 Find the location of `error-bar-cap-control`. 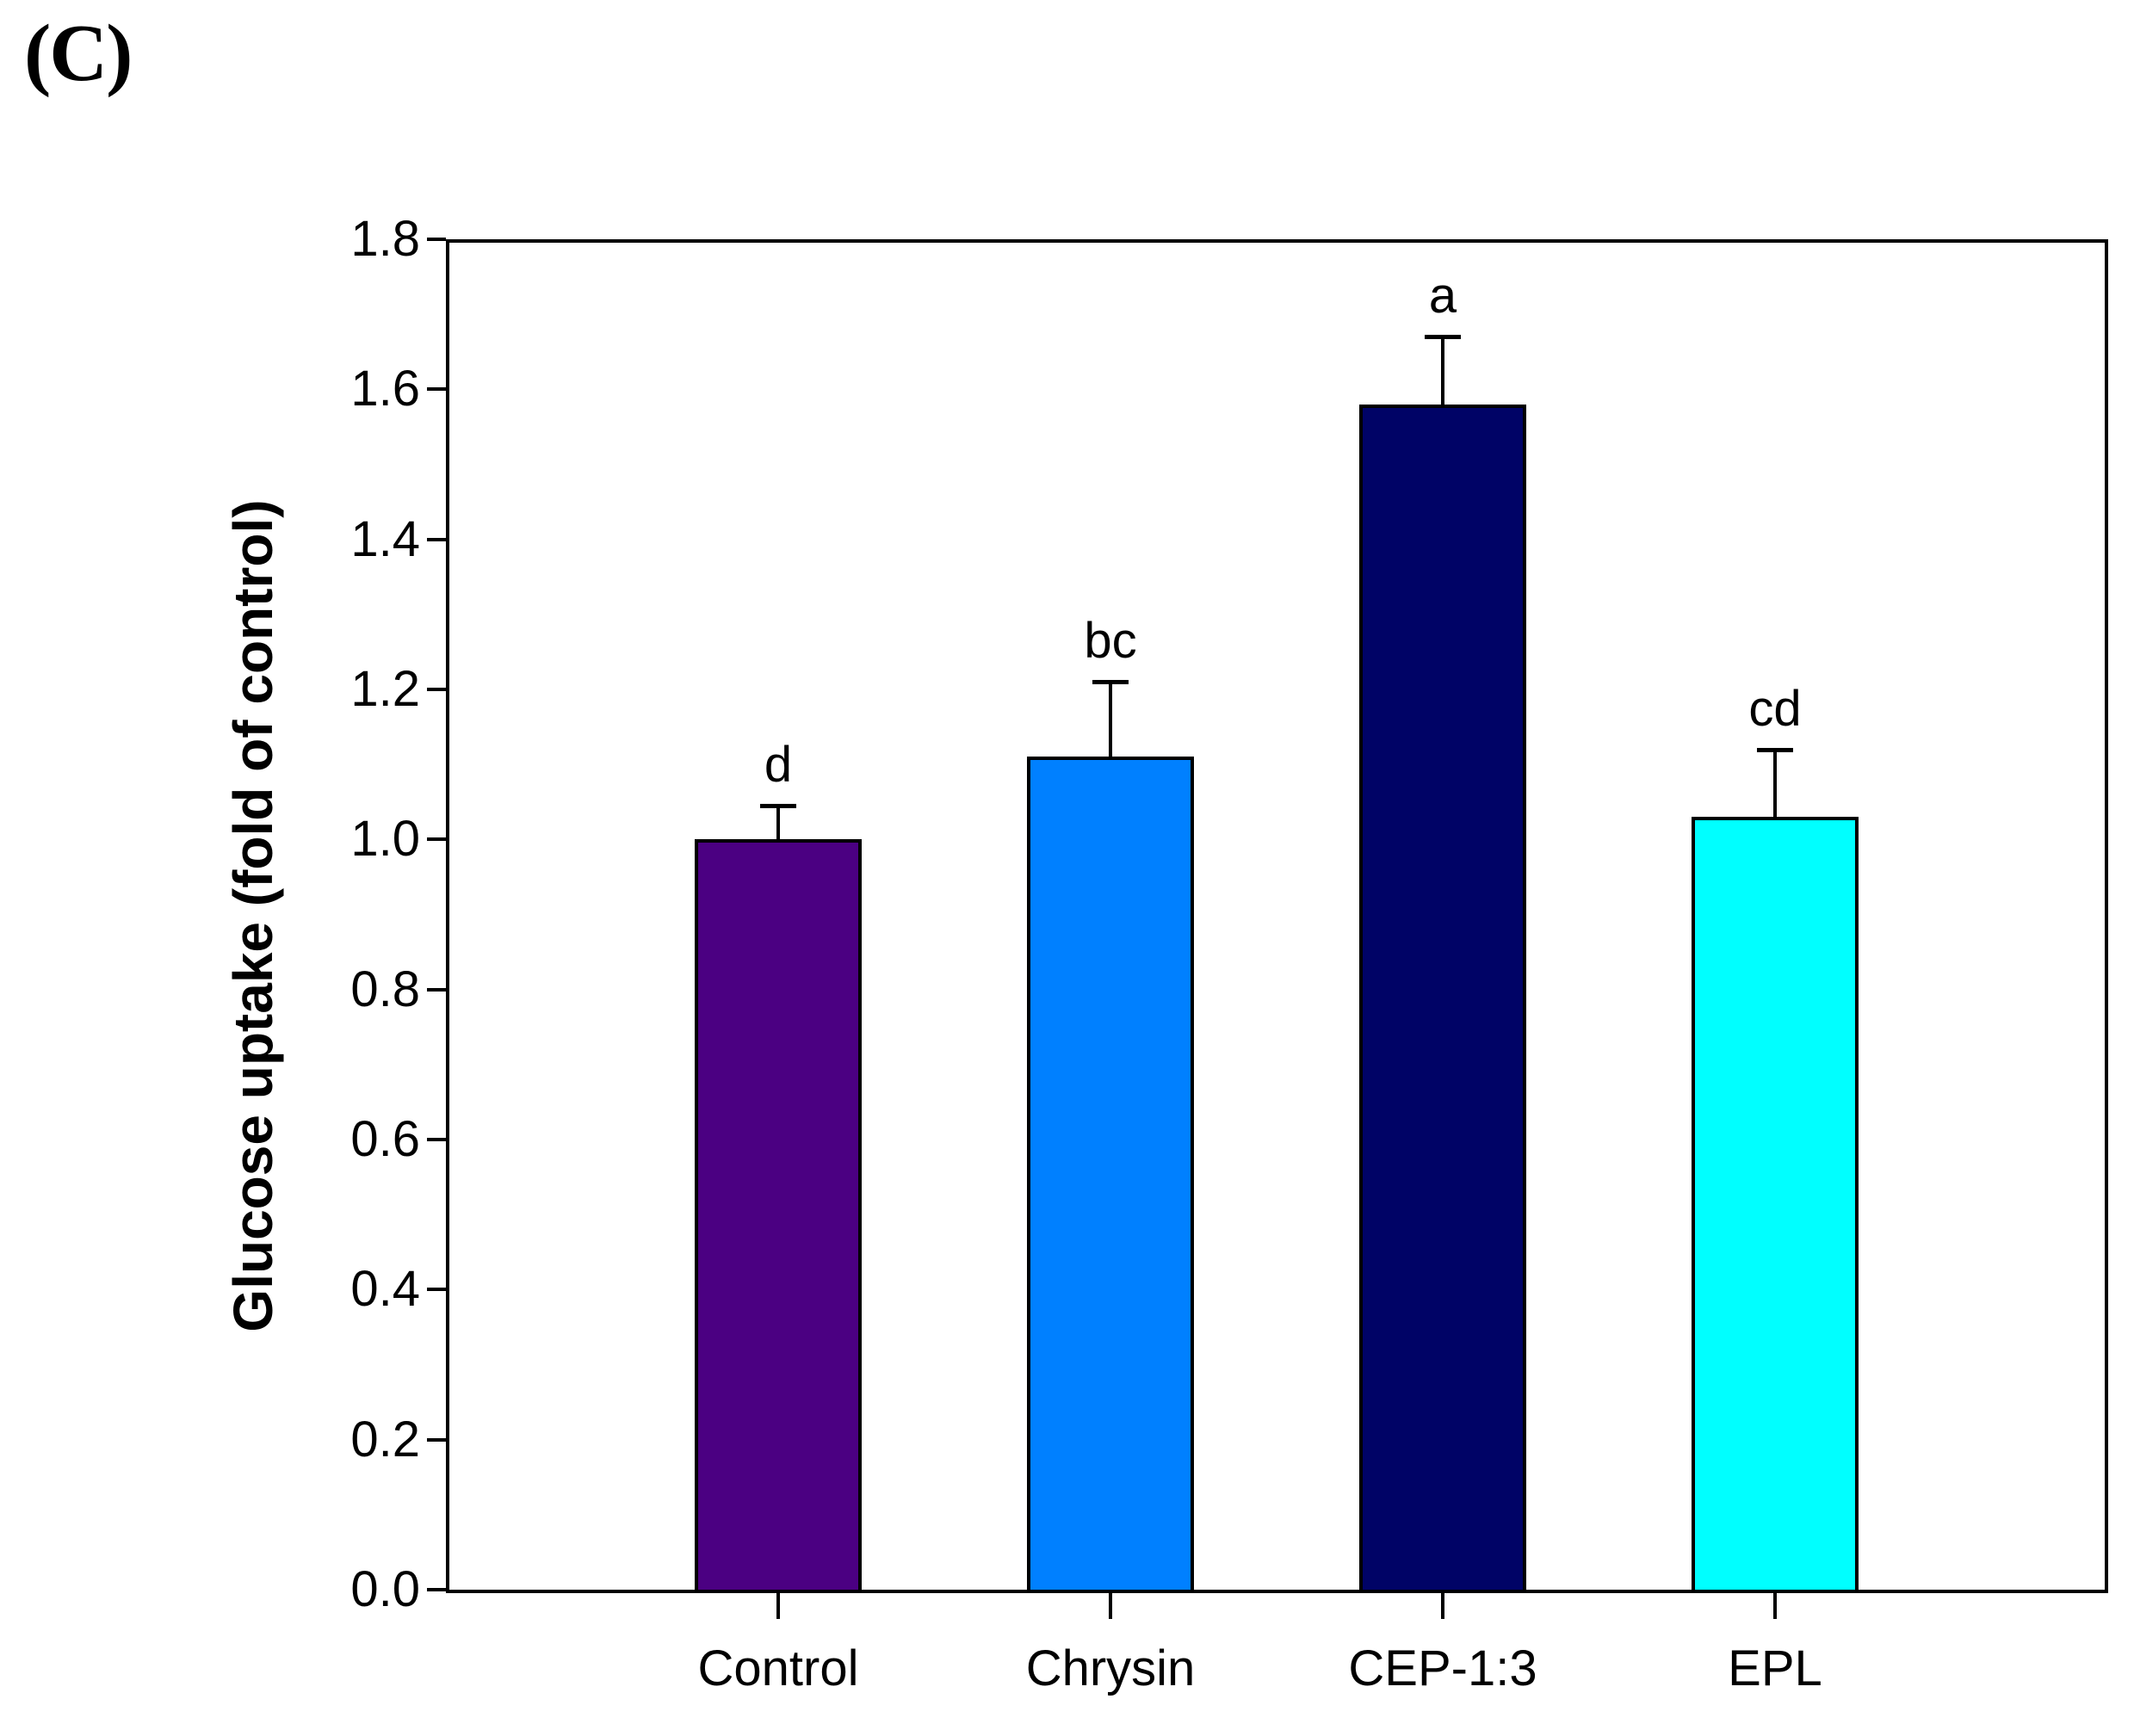

error-bar-cap-control is located at coordinates (778, 806).